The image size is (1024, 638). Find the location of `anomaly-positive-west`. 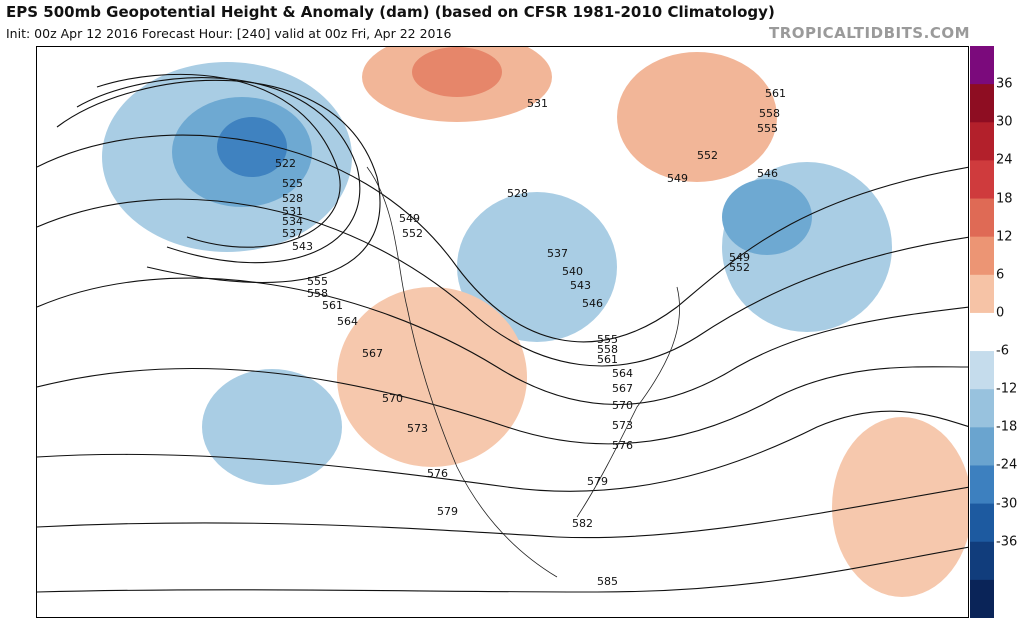

anomaly-positive-west is located at coordinates (432, 377).